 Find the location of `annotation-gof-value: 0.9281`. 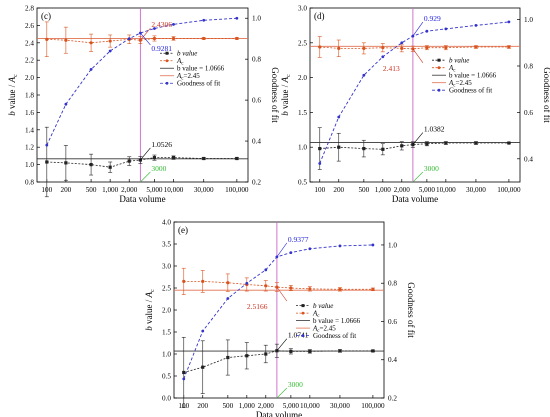

annotation-gof-value: 0.9281 is located at coordinates (161, 48).